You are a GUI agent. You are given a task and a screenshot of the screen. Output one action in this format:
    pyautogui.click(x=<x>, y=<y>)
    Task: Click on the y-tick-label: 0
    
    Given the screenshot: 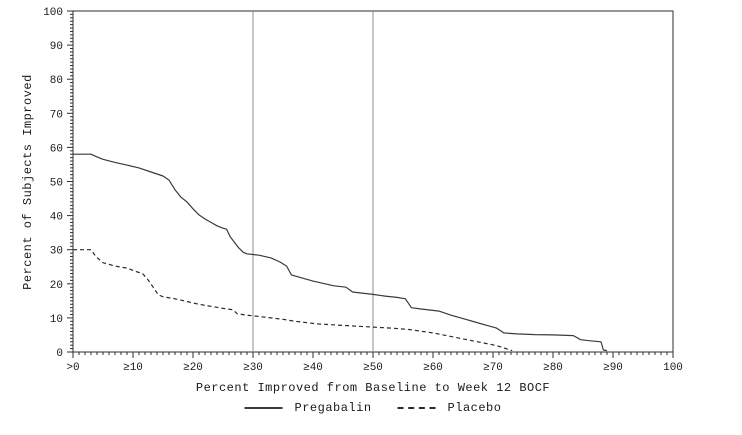 What is the action you would take?
    pyautogui.click(x=59, y=354)
    